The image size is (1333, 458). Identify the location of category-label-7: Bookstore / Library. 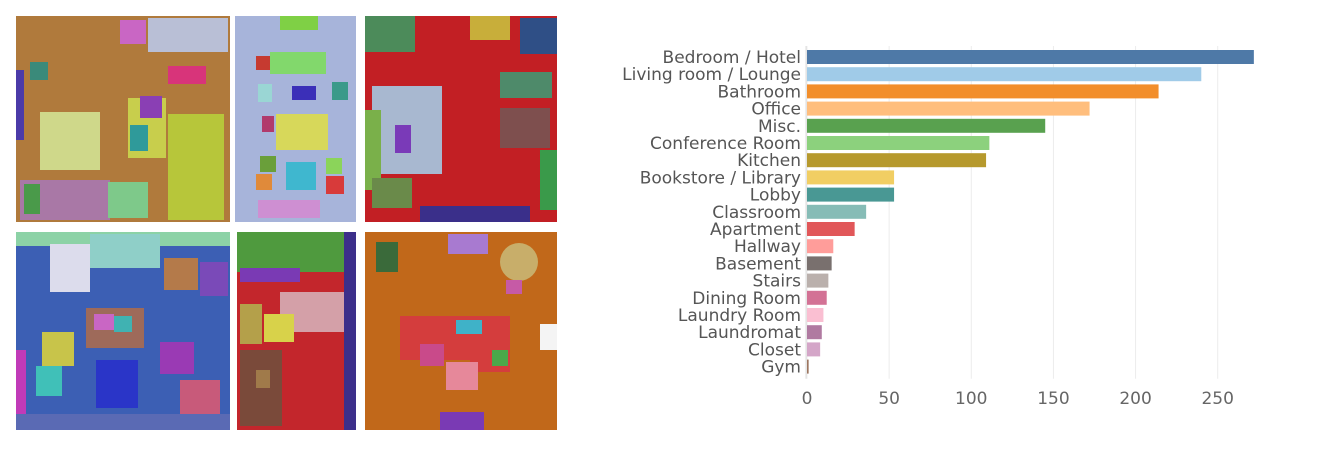
(720, 178).